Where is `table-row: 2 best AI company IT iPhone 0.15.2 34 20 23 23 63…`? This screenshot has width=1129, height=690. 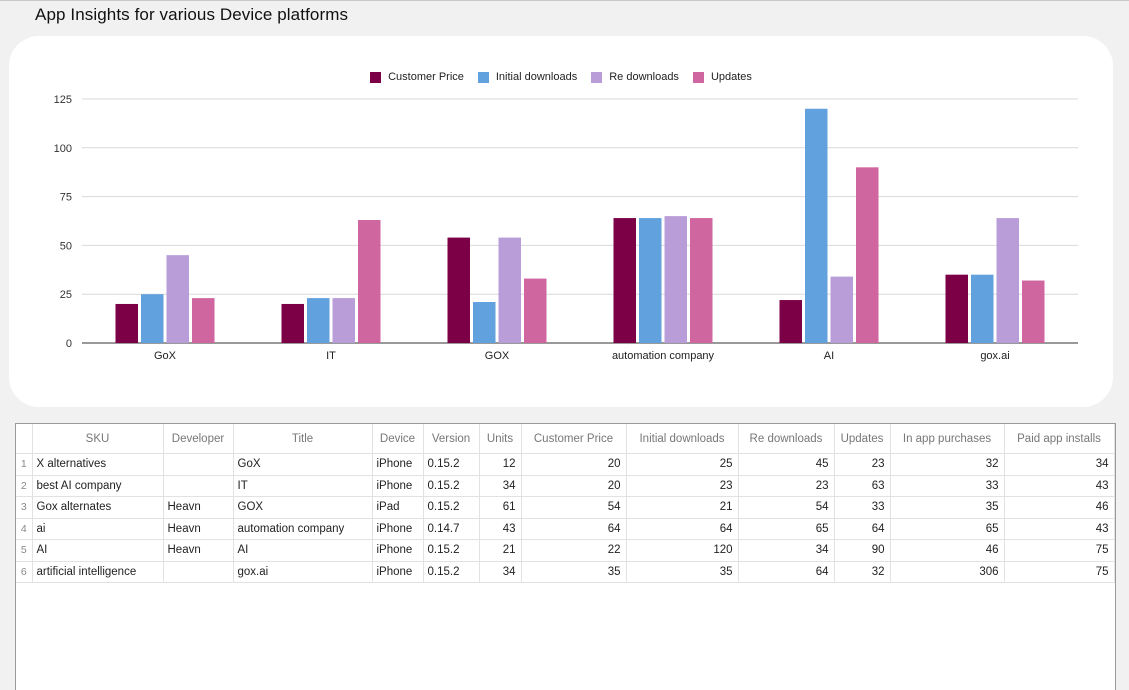 table-row: 2 best AI company IT iPhone 0.15.2 34 20 23 23 63… is located at coordinates (565, 486).